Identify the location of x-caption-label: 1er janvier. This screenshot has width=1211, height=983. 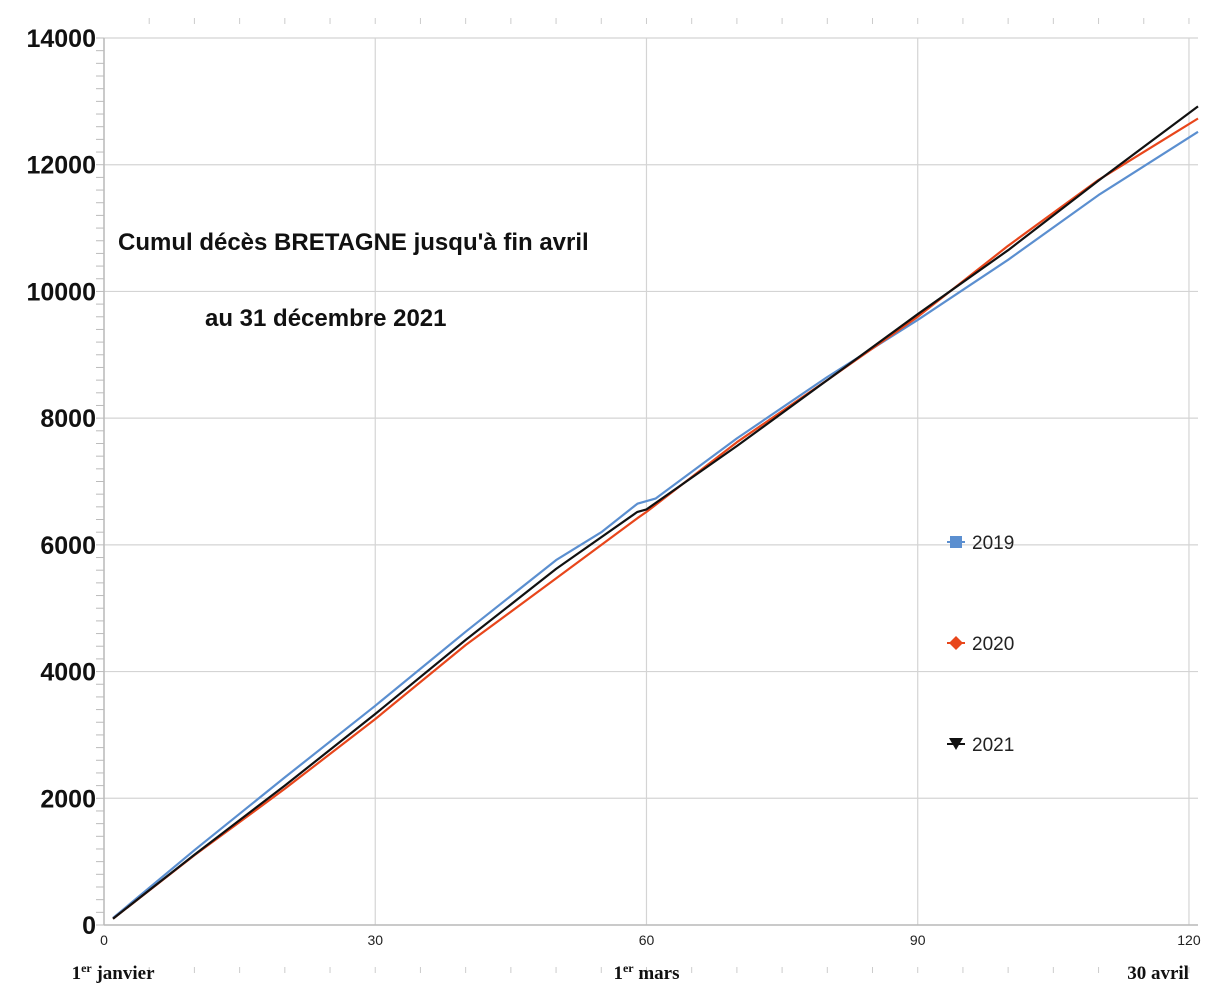
(114, 972).